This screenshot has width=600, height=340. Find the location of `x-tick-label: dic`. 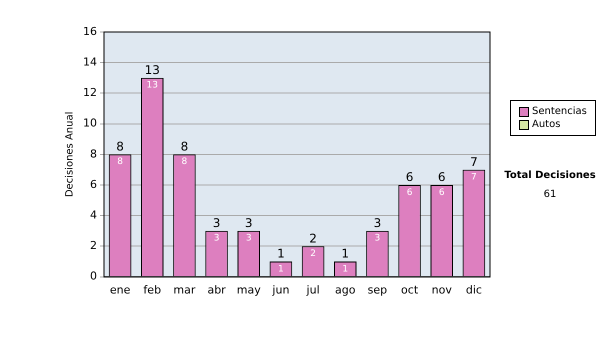

x-tick-label: dic is located at coordinates (474, 289).